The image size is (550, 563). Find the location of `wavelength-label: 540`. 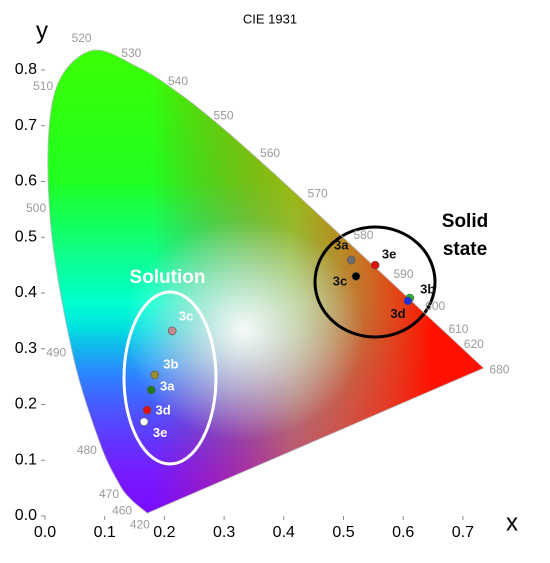

wavelength-label: 540 is located at coordinates (178, 81).